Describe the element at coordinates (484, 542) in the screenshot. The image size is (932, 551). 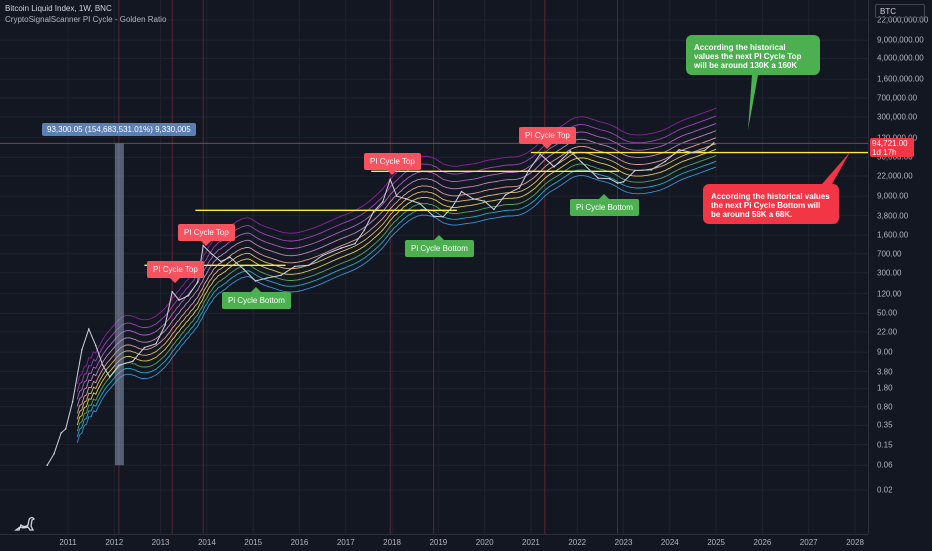
I see `time-tick-label: 2020` at that location.